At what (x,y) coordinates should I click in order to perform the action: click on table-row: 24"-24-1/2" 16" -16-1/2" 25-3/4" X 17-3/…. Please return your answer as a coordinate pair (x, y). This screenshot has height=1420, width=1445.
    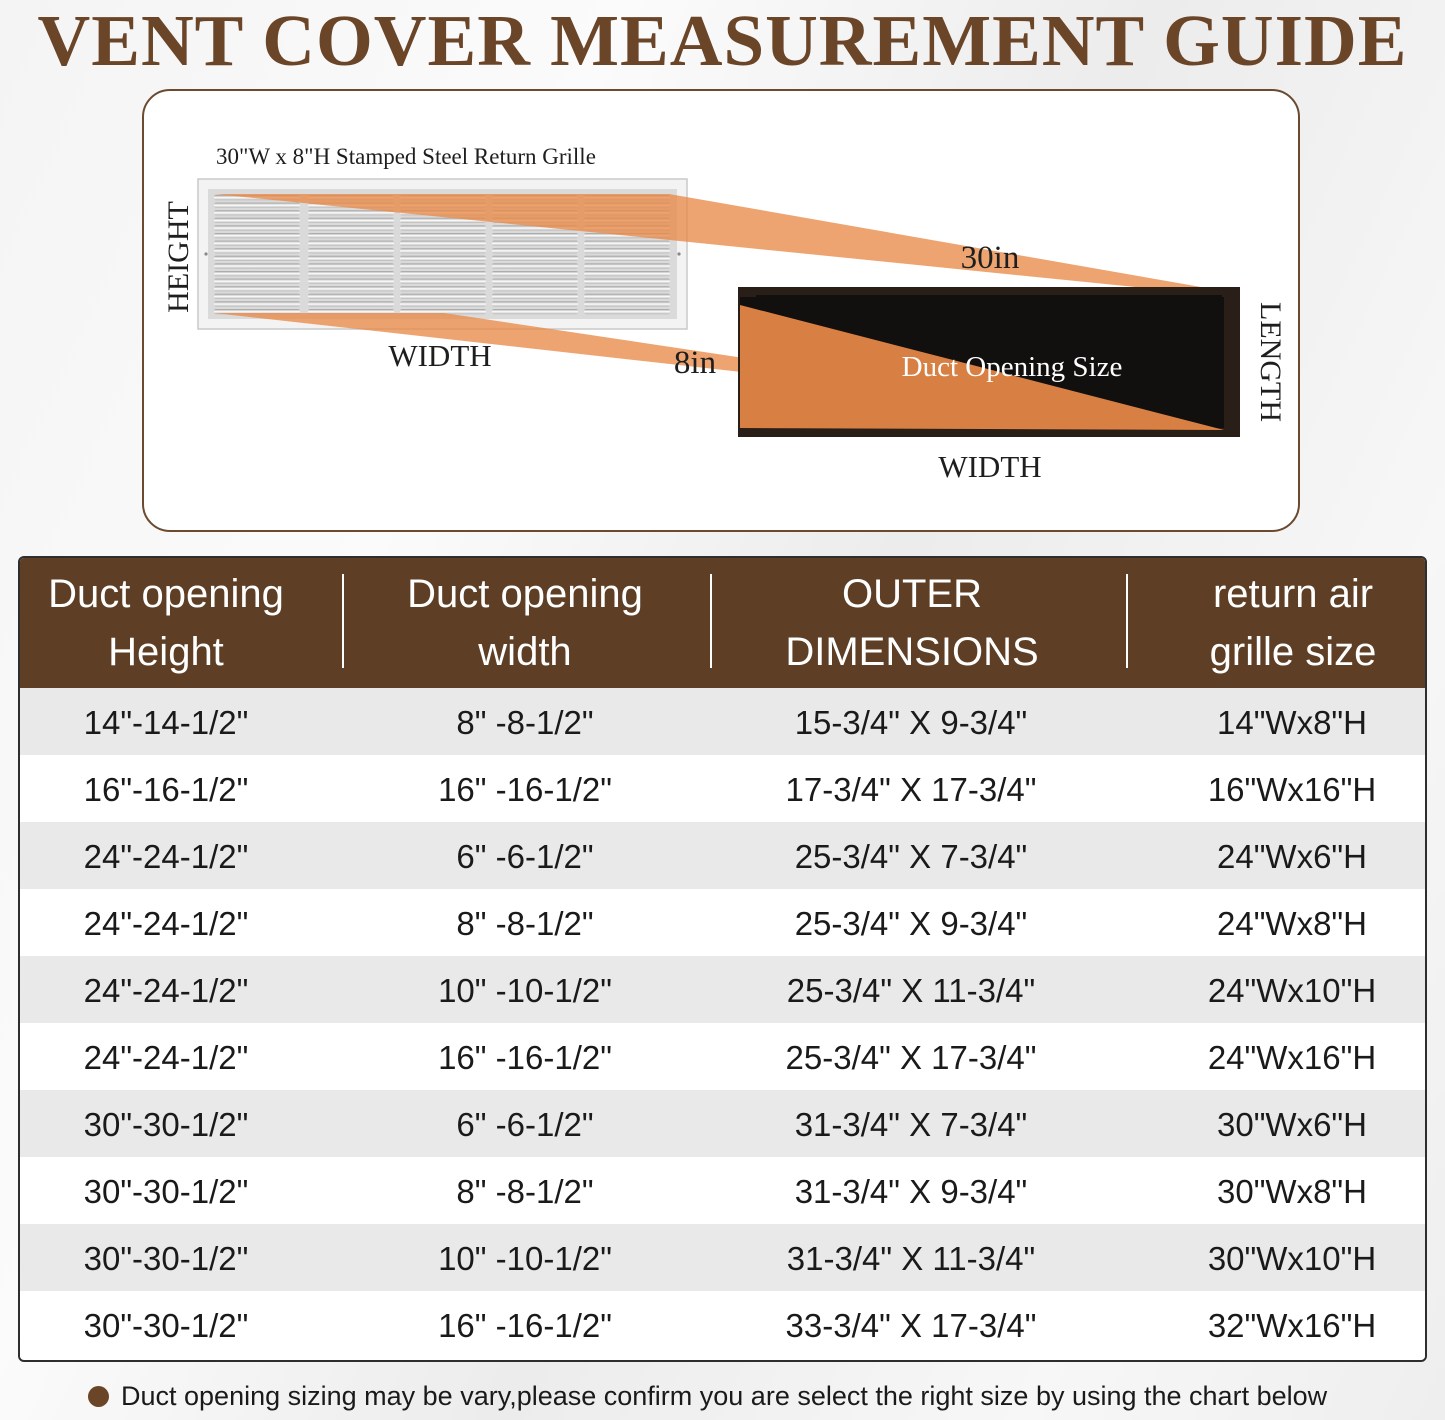
    Looking at the image, I should click on (722, 1056).